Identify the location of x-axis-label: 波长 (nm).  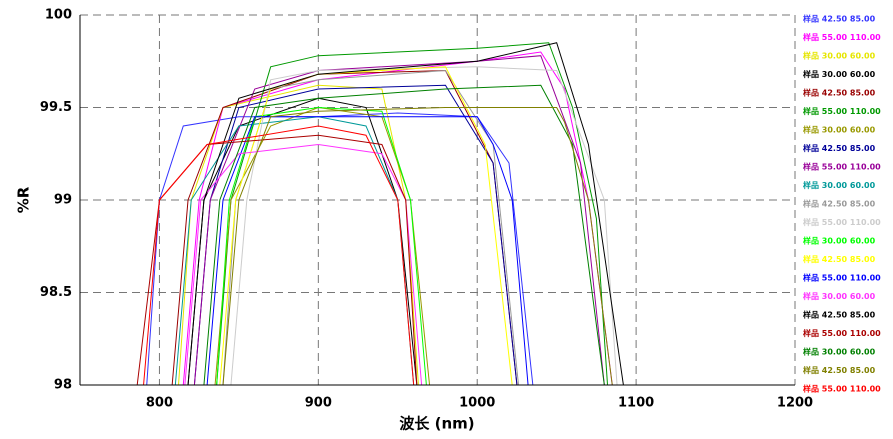
(436, 424).